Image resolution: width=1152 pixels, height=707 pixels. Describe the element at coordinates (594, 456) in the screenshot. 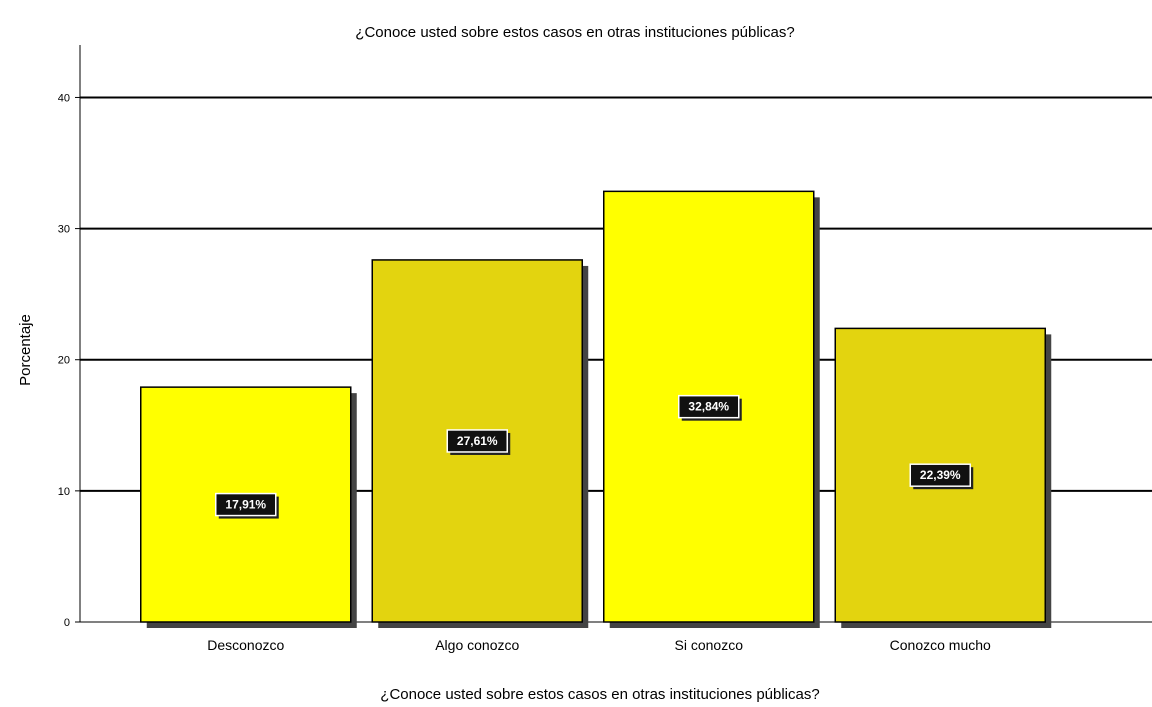

I see `data-labels: 17,91% 27,61% 32,84% 22,39%` at that location.